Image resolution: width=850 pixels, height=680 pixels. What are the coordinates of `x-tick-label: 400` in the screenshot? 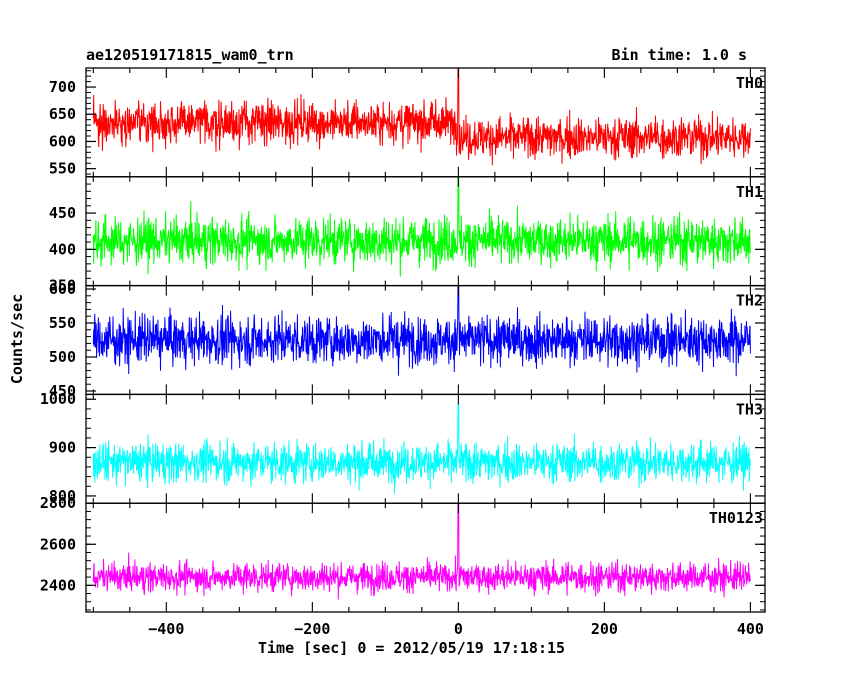 It's located at (750, 629).